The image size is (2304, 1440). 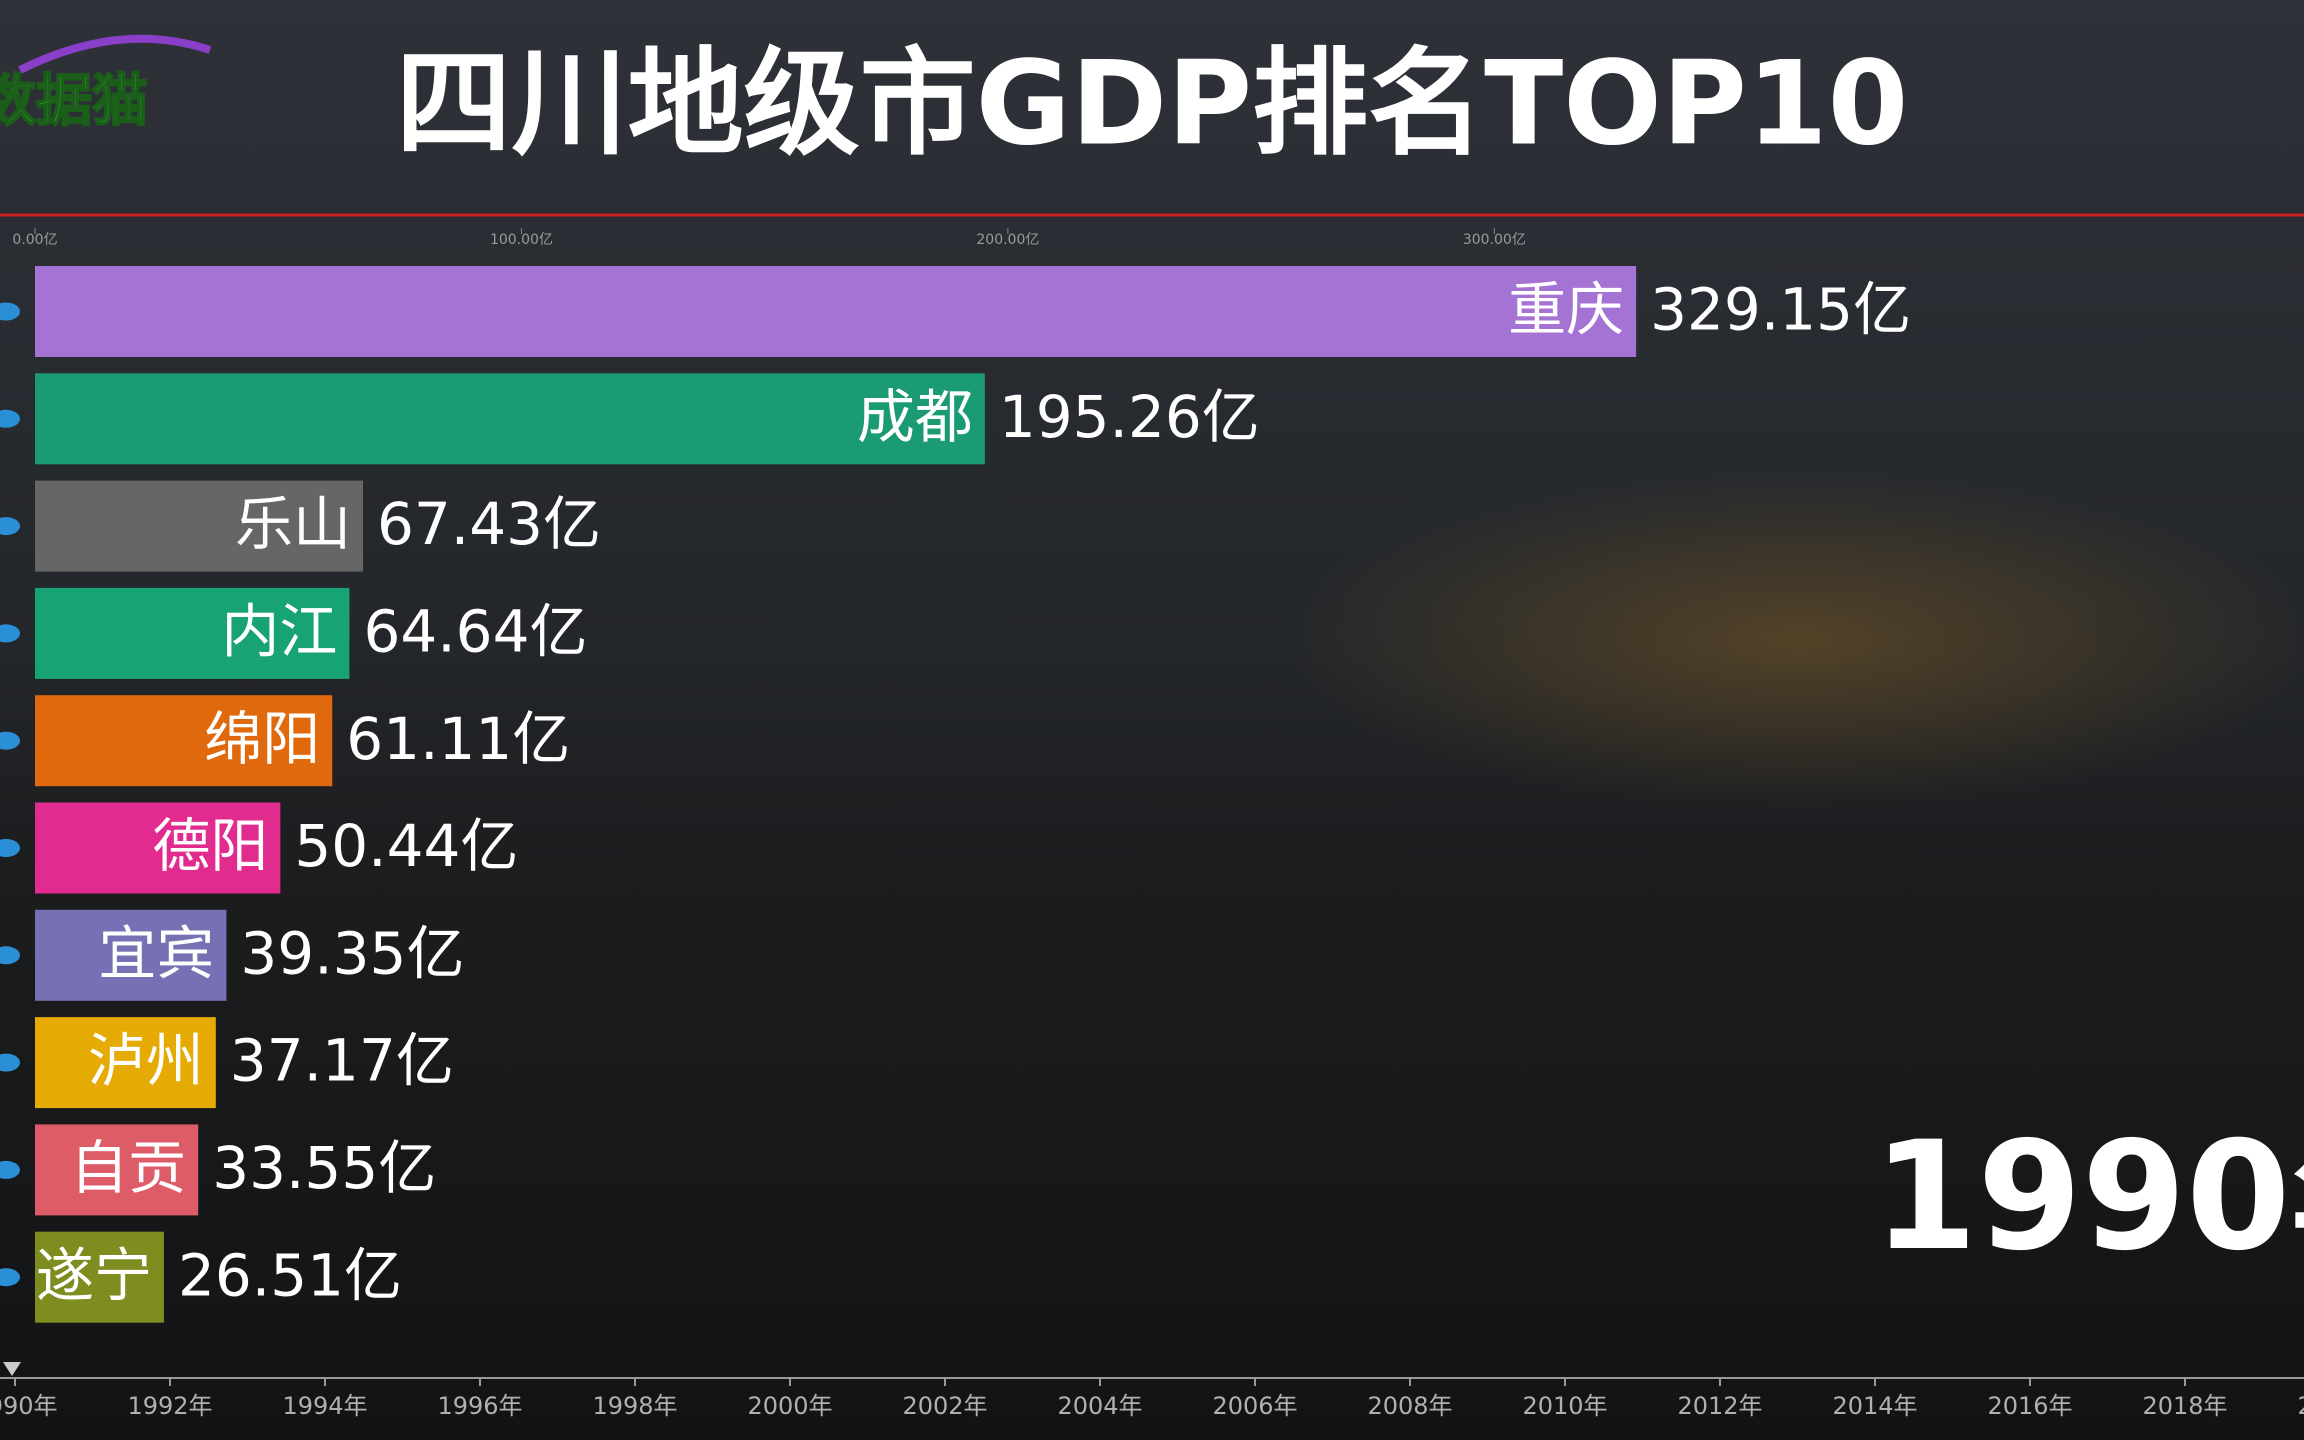 What do you see at coordinates (1099, 1406) in the screenshot?
I see `timeline-label: 2004年` at bounding box center [1099, 1406].